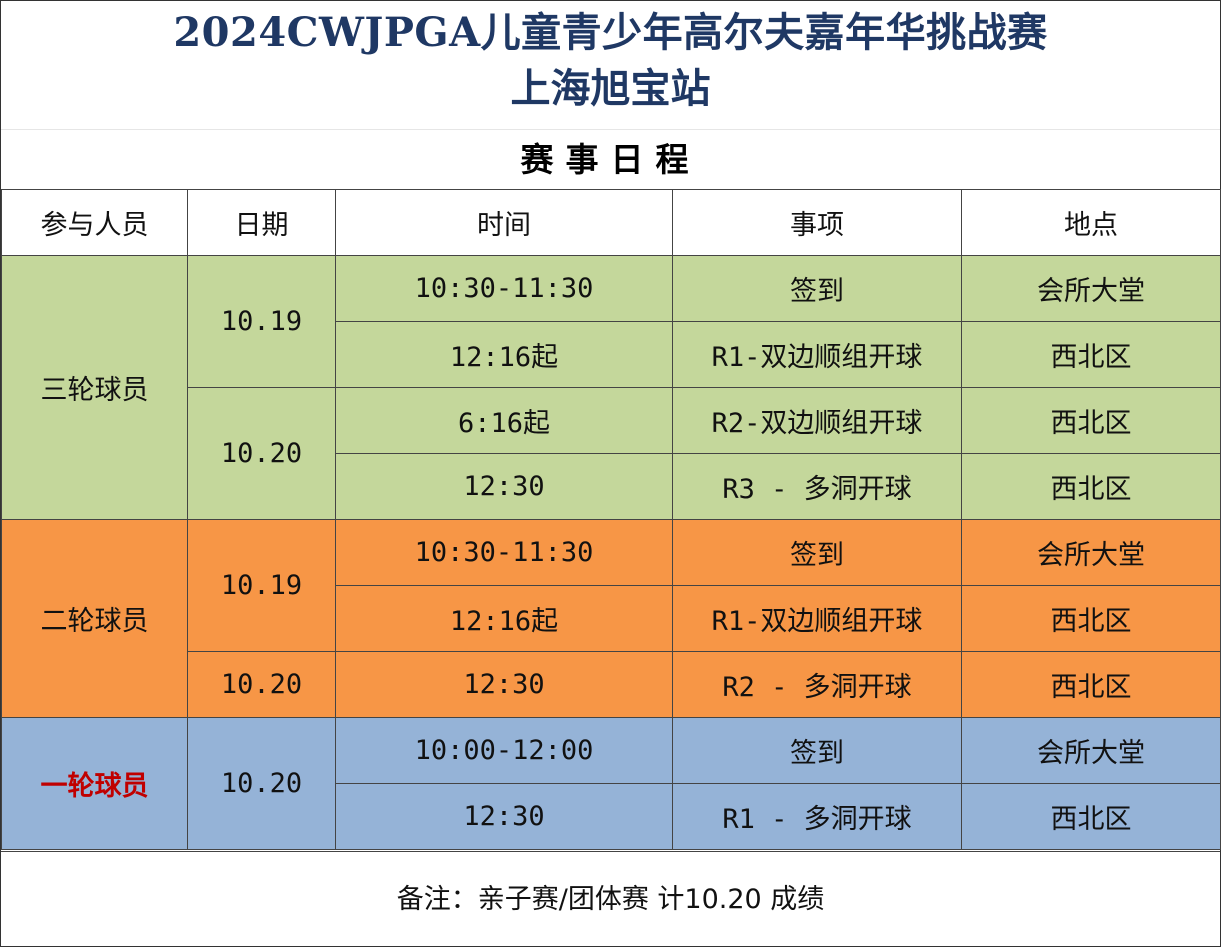 This screenshot has height=947, width=1221. I want to click on item-cell: R2 - 多洞开球, so click(817, 684).